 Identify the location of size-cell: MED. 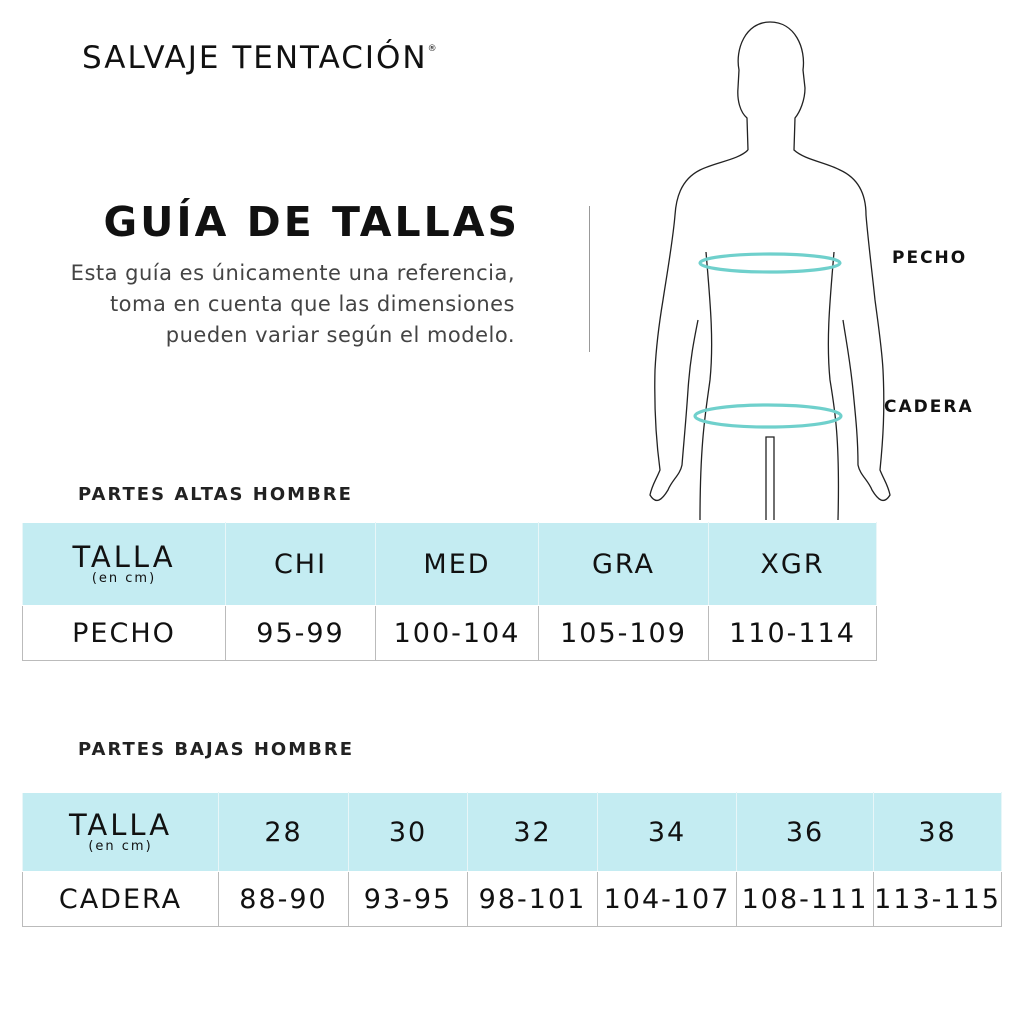
(457, 564).